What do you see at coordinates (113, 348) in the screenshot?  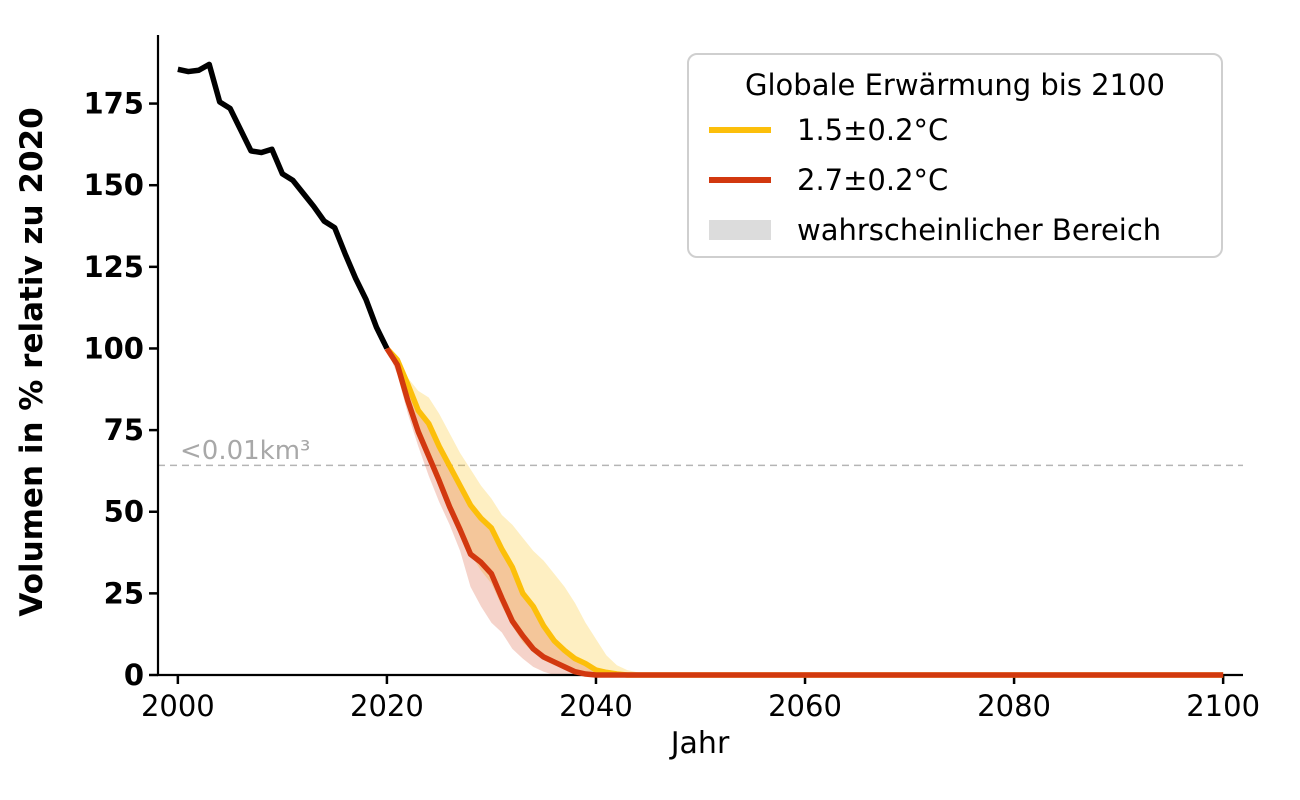 I see `y-tick-label: 100` at bounding box center [113, 348].